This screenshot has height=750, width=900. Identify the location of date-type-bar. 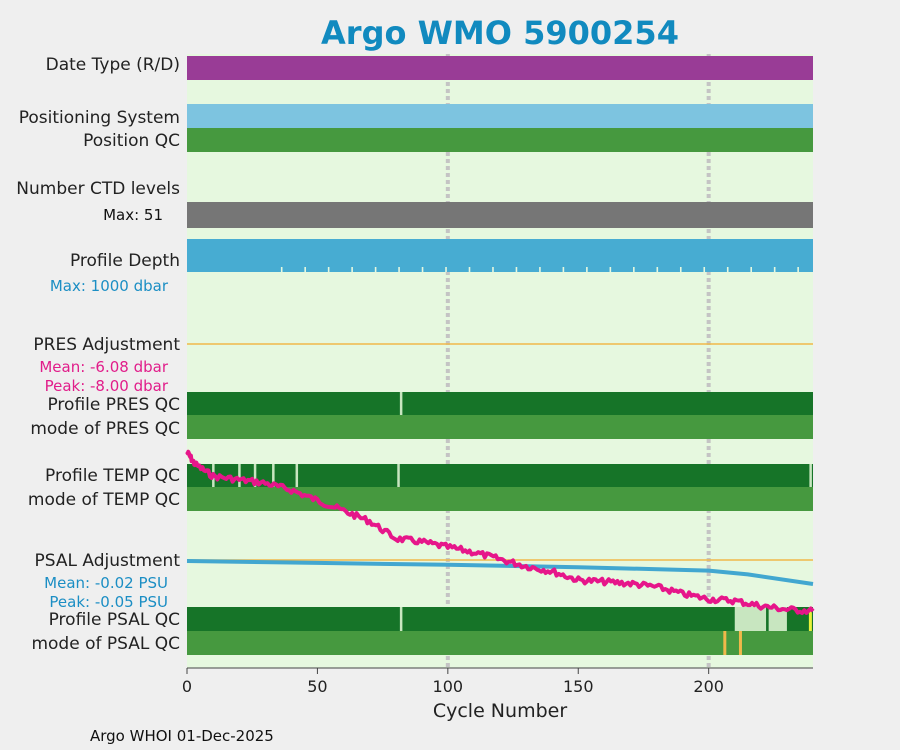
(500, 68).